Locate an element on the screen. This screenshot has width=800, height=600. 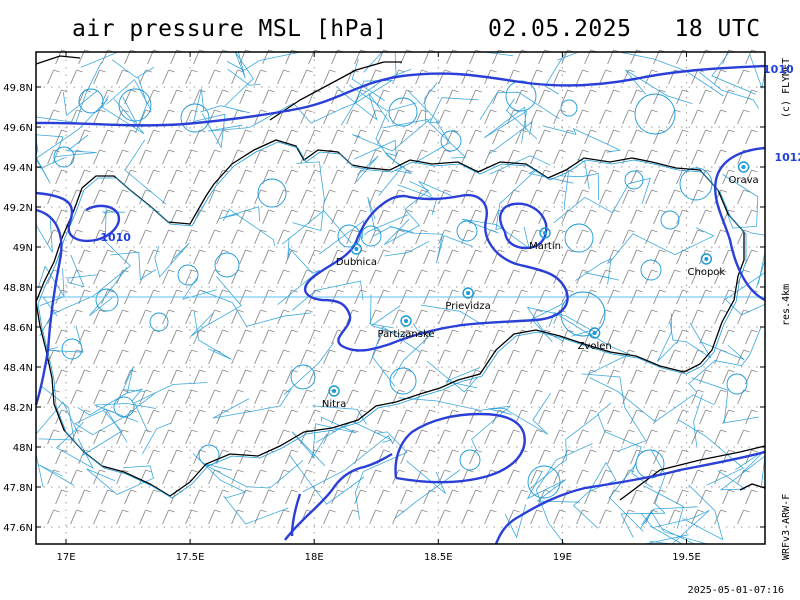
lat-tick-label: 48.8N is located at coordinates (18, 288).